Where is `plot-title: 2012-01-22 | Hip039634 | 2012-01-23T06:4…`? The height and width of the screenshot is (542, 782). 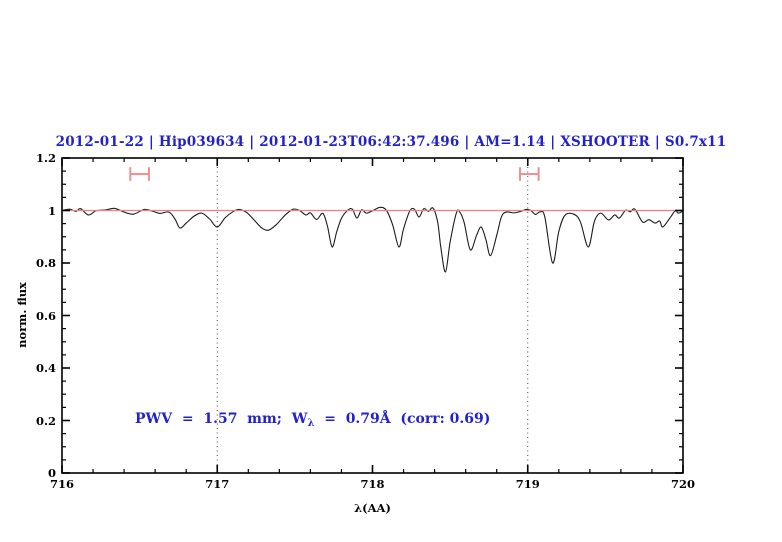
plot-title: 2012-01-22 | Hip039634 | 2012-01-23T06:4… is located at coordinates (391, 142).